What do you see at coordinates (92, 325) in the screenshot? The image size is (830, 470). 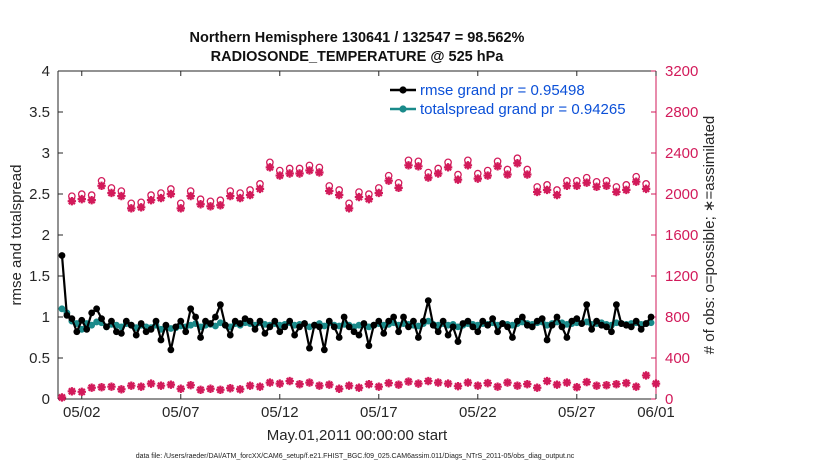 I see `totalspread-point` at bounding box center [92, 325].